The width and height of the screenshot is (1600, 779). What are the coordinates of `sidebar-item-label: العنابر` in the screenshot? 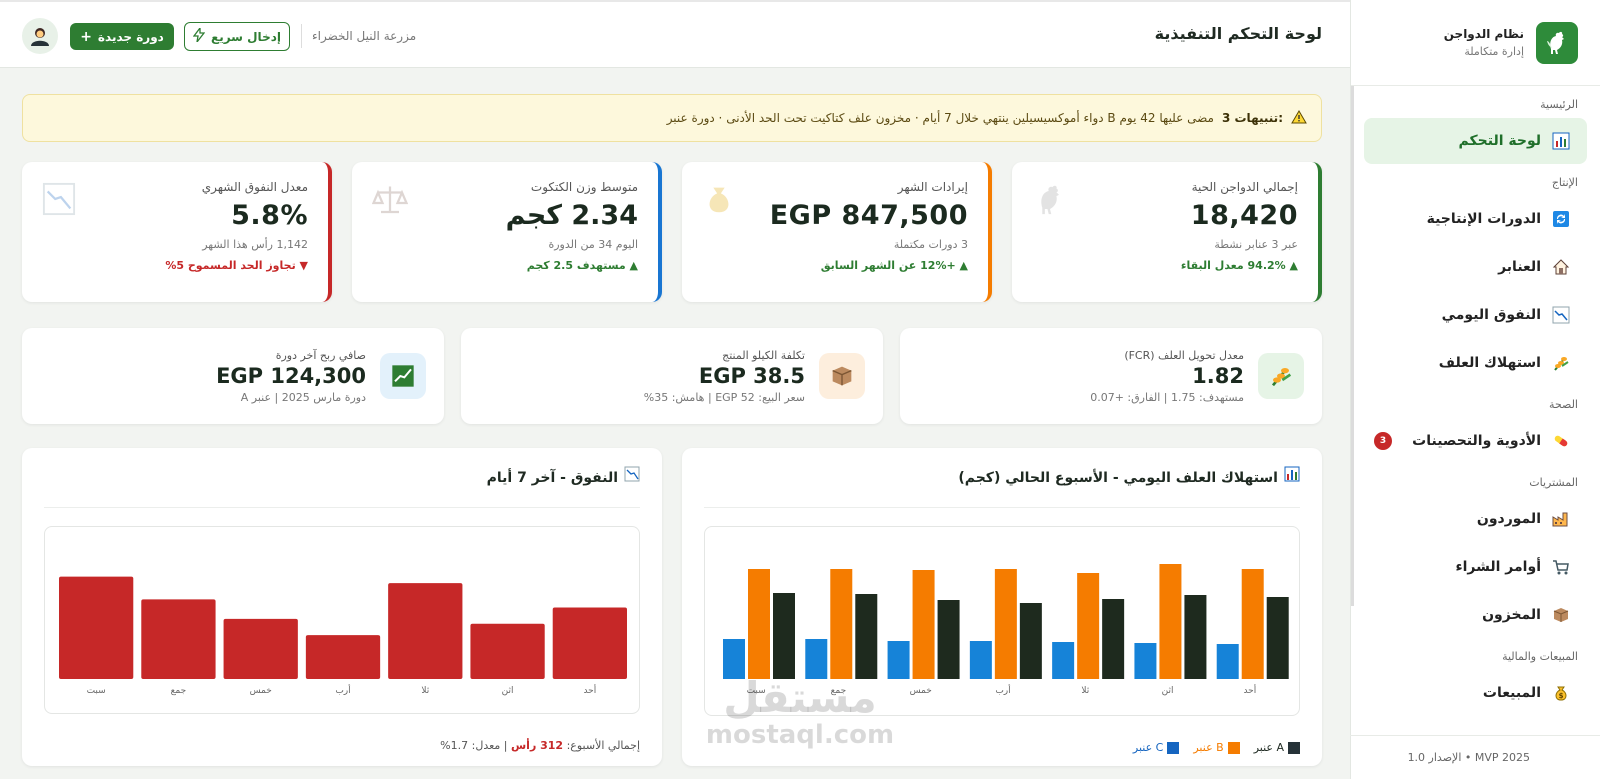 It's located at (1519, 267).